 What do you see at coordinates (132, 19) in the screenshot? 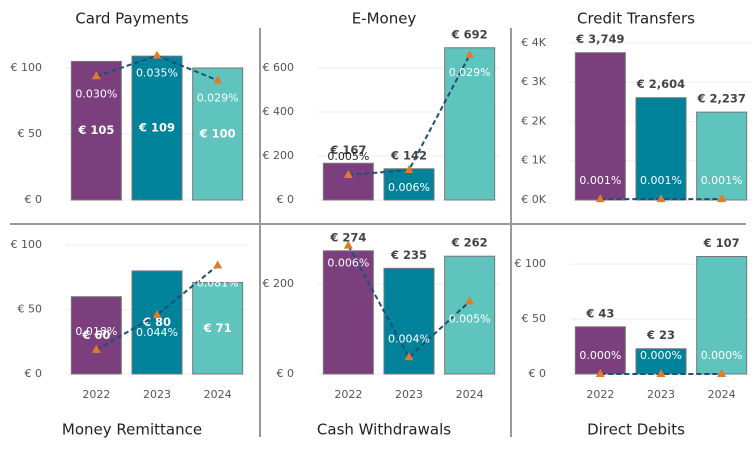
I see `chart-title: Card Payments` at bounding box center [132, 19].